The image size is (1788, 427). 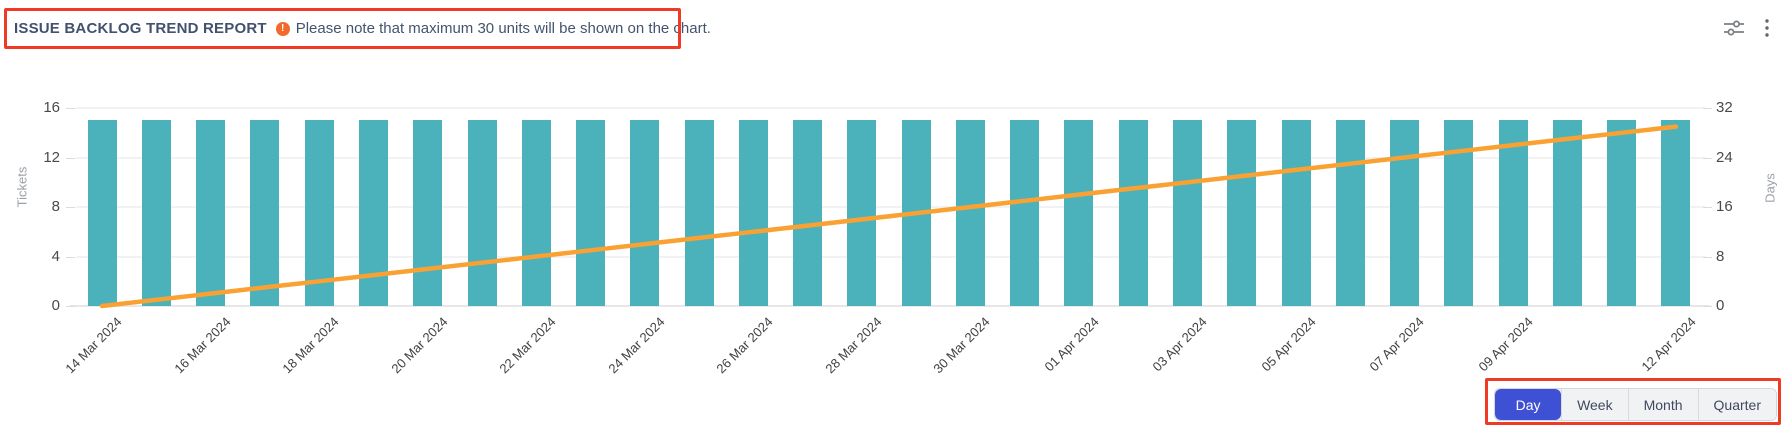 What do you see at coordinates (1734, 28) in the screenshot?
I see `filter-sliders-icon` at bounding box center [1734, 28].